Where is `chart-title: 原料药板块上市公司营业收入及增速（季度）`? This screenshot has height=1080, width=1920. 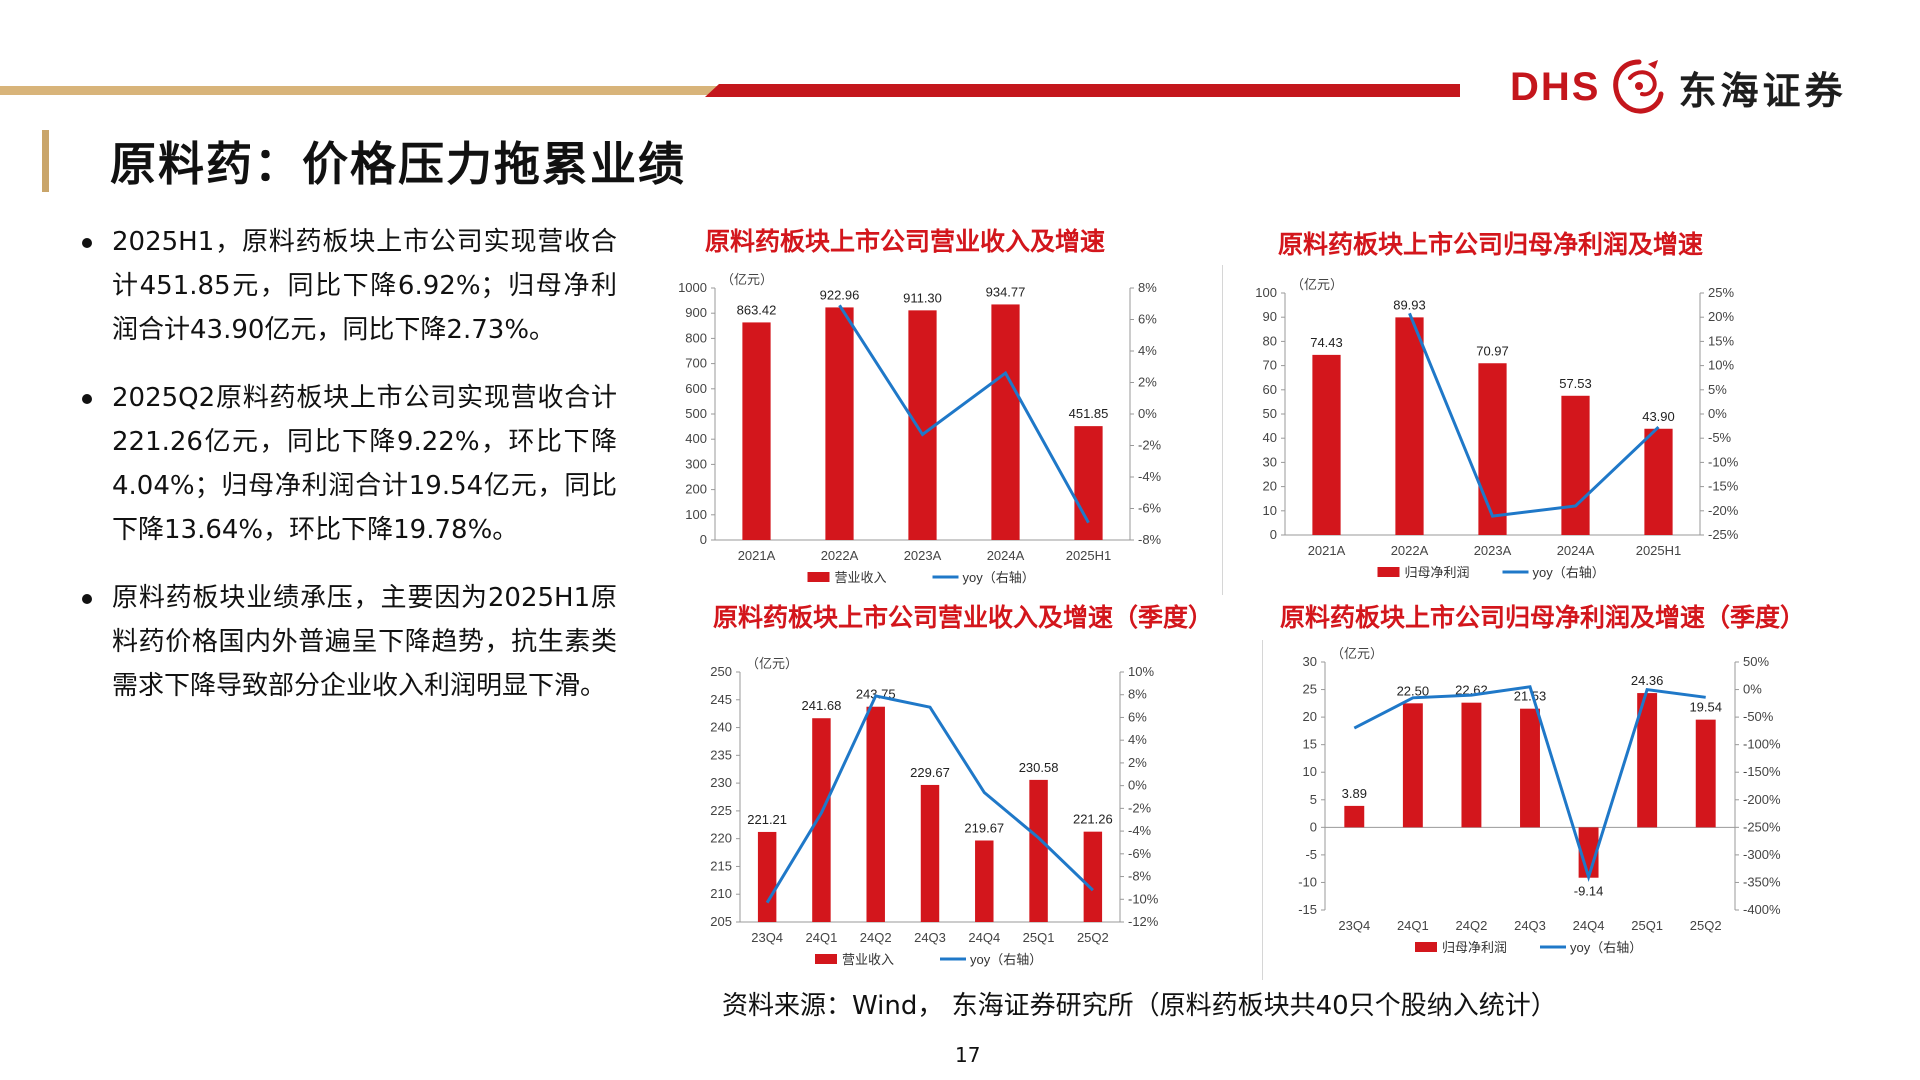
chart-title: 原料药板块上市公司营业收入及增速（季度） is located at coordinates (963, 617).